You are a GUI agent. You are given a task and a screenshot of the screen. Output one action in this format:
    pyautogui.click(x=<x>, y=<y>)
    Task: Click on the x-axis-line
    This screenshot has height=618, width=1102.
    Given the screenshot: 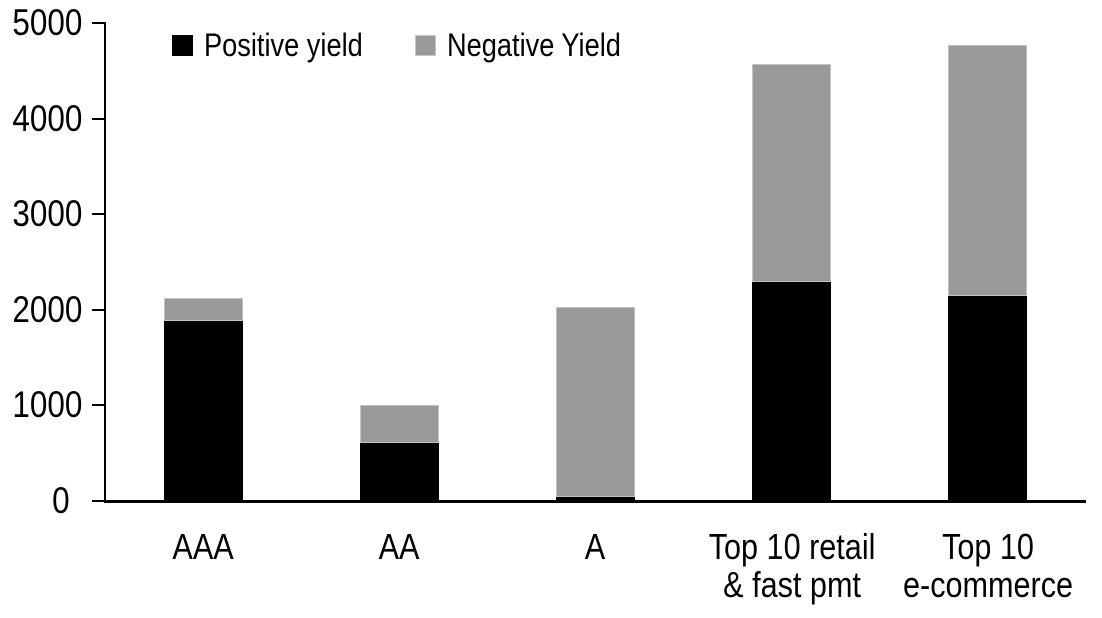 What is the action you would take?
    pyautogui.click(x=595, y=501)
    